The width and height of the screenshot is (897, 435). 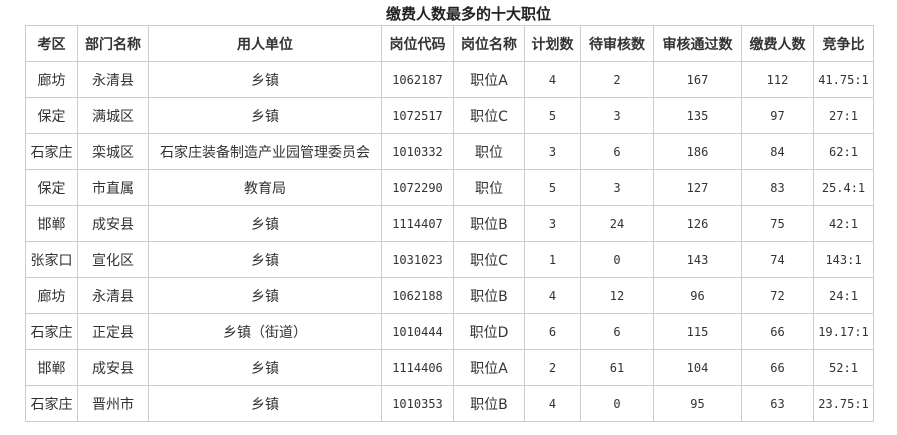 What do you see at coordinates (777, 115) in the screenshot?
I see `cell-paid-count: 97` at bounding box center [777, 115].